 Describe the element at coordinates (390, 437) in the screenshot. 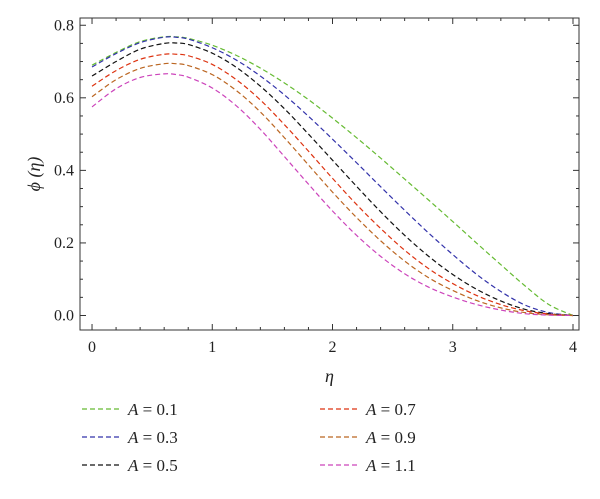

I see `legend-label-5: A = 0.9` at that location.